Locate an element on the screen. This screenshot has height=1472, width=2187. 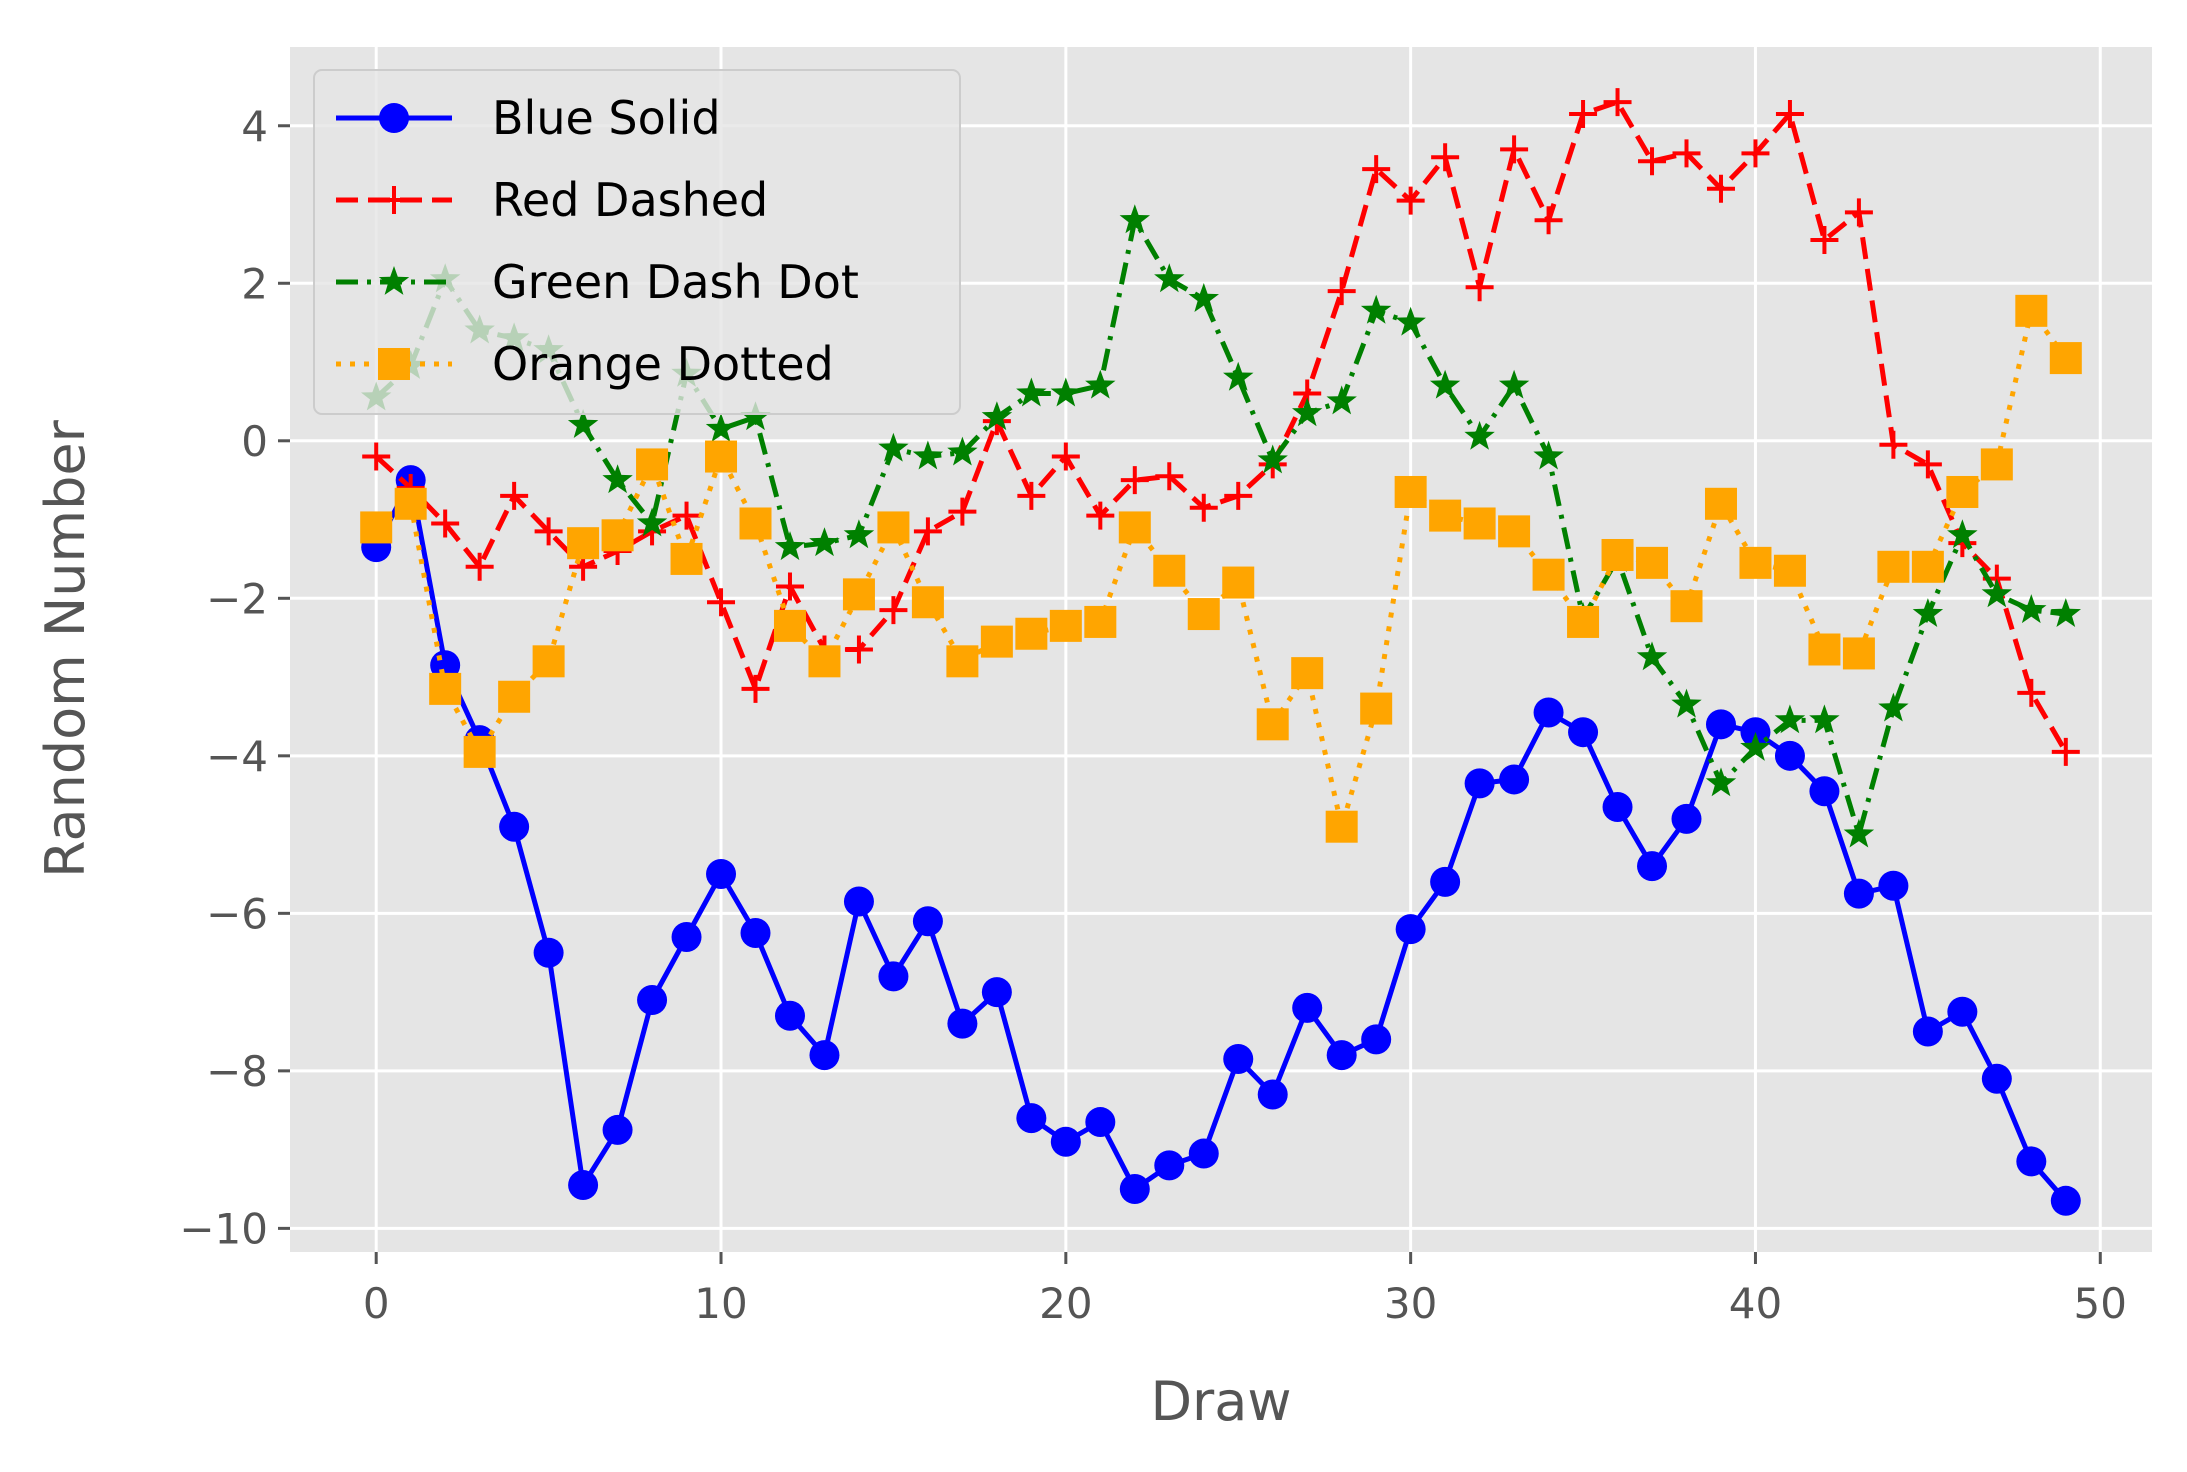
legend-box is located at coordinates (637, 242).